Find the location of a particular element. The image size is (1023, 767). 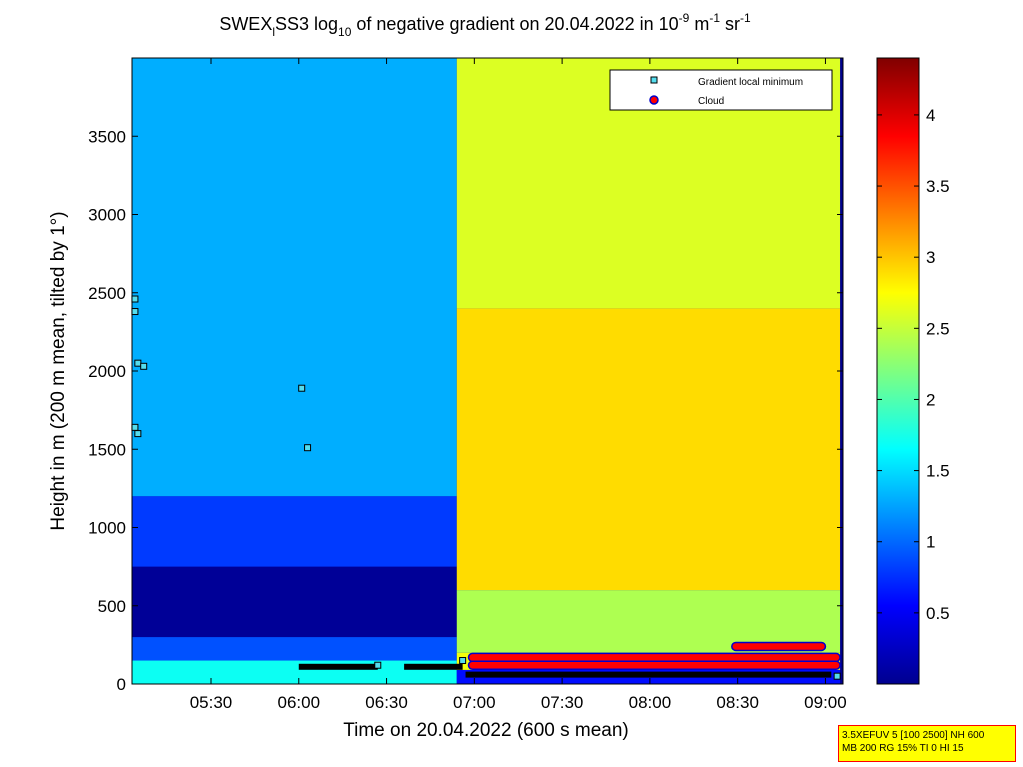

colorbar-ticks: 0.5 1 1.5 2 2.5 3 3.5 4 is located at coordinates (913, 364).